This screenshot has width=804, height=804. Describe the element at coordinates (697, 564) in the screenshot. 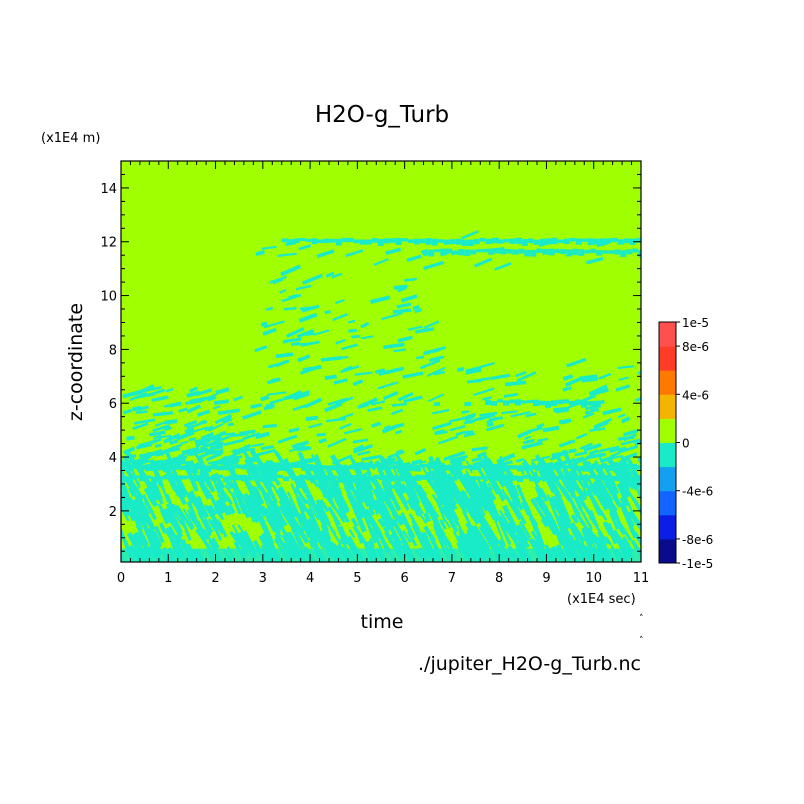

I see `colorbar-tick-label: -1e-5` at that location.